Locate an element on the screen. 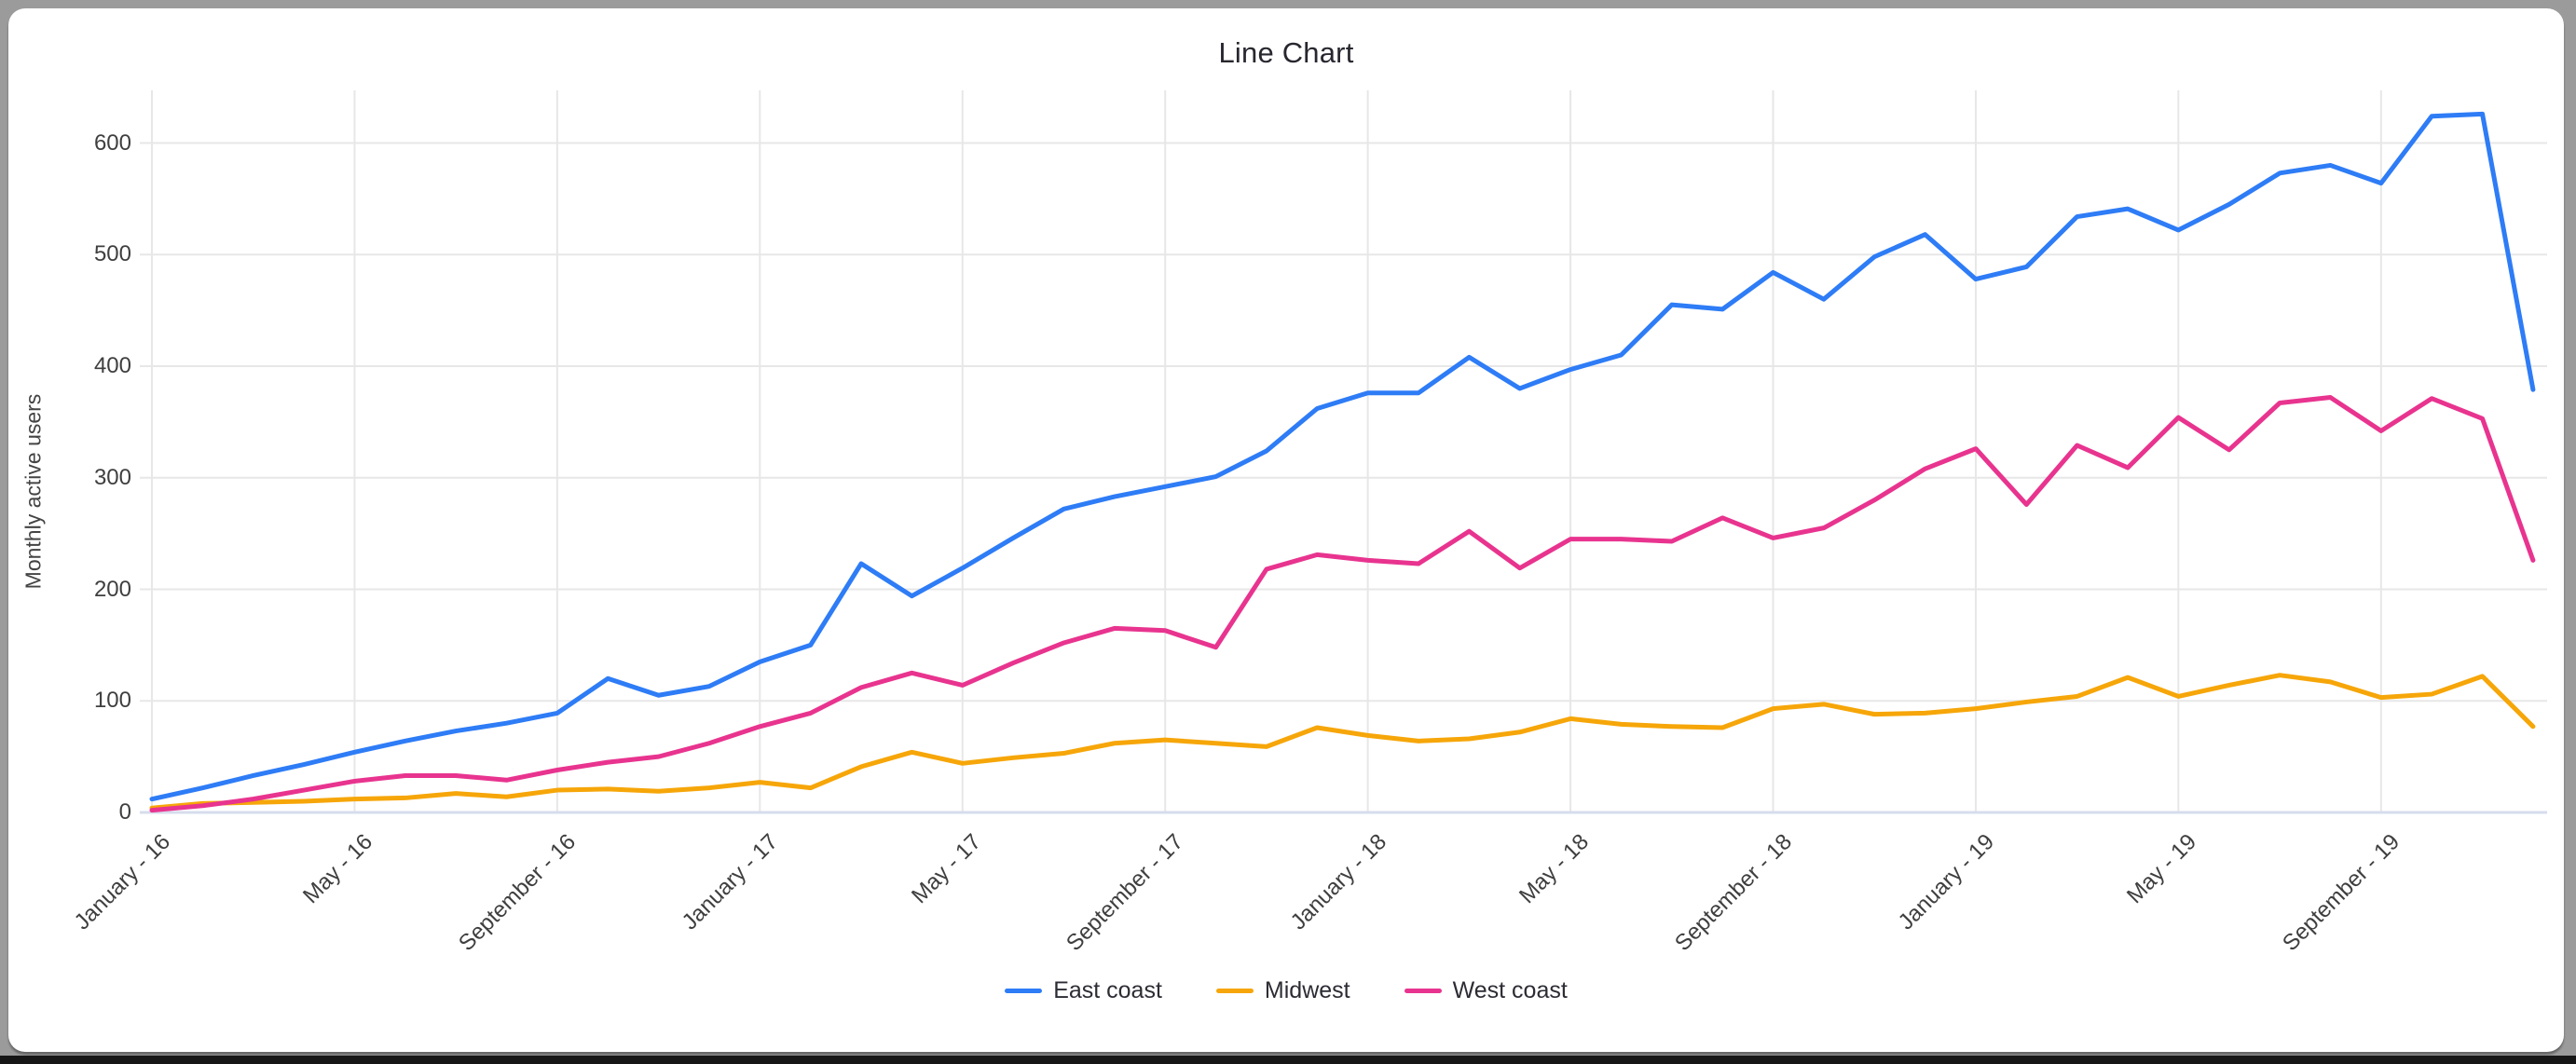  y-tick-label: 0 is located at coordinates (124, 812).